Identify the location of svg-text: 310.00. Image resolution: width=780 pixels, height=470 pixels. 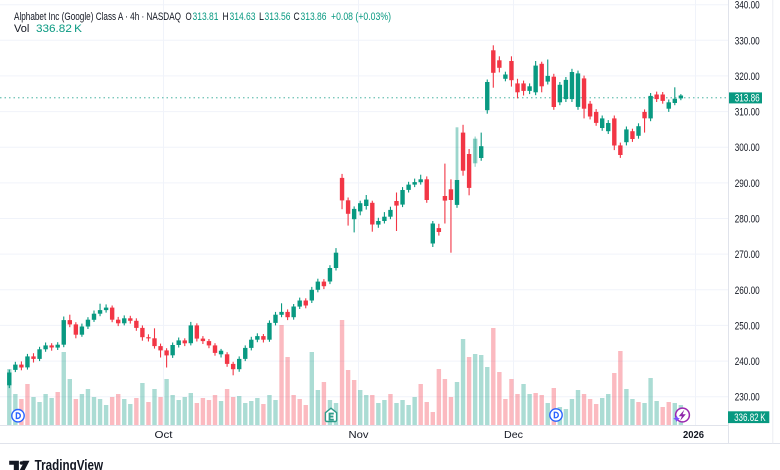
(747, 113).